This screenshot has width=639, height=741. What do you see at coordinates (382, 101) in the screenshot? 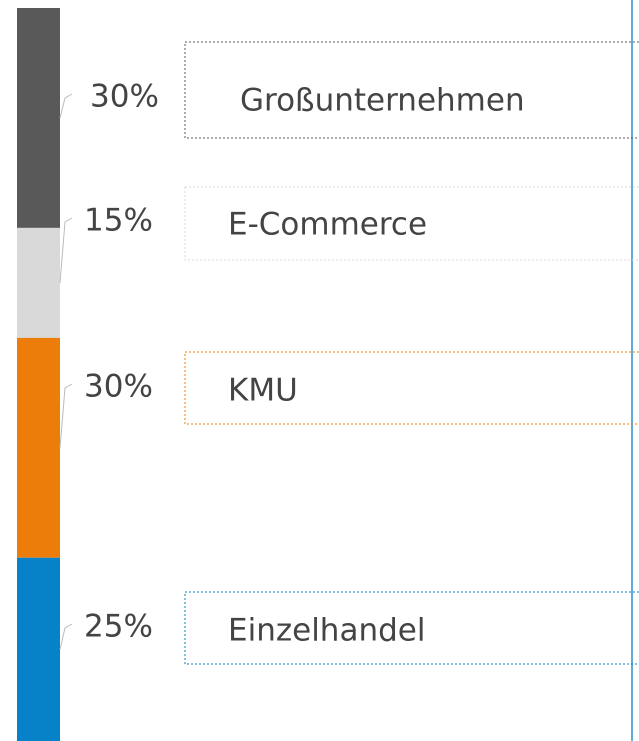
I see `legend-label: Großunternehmen` at bounding box center [382, 101].